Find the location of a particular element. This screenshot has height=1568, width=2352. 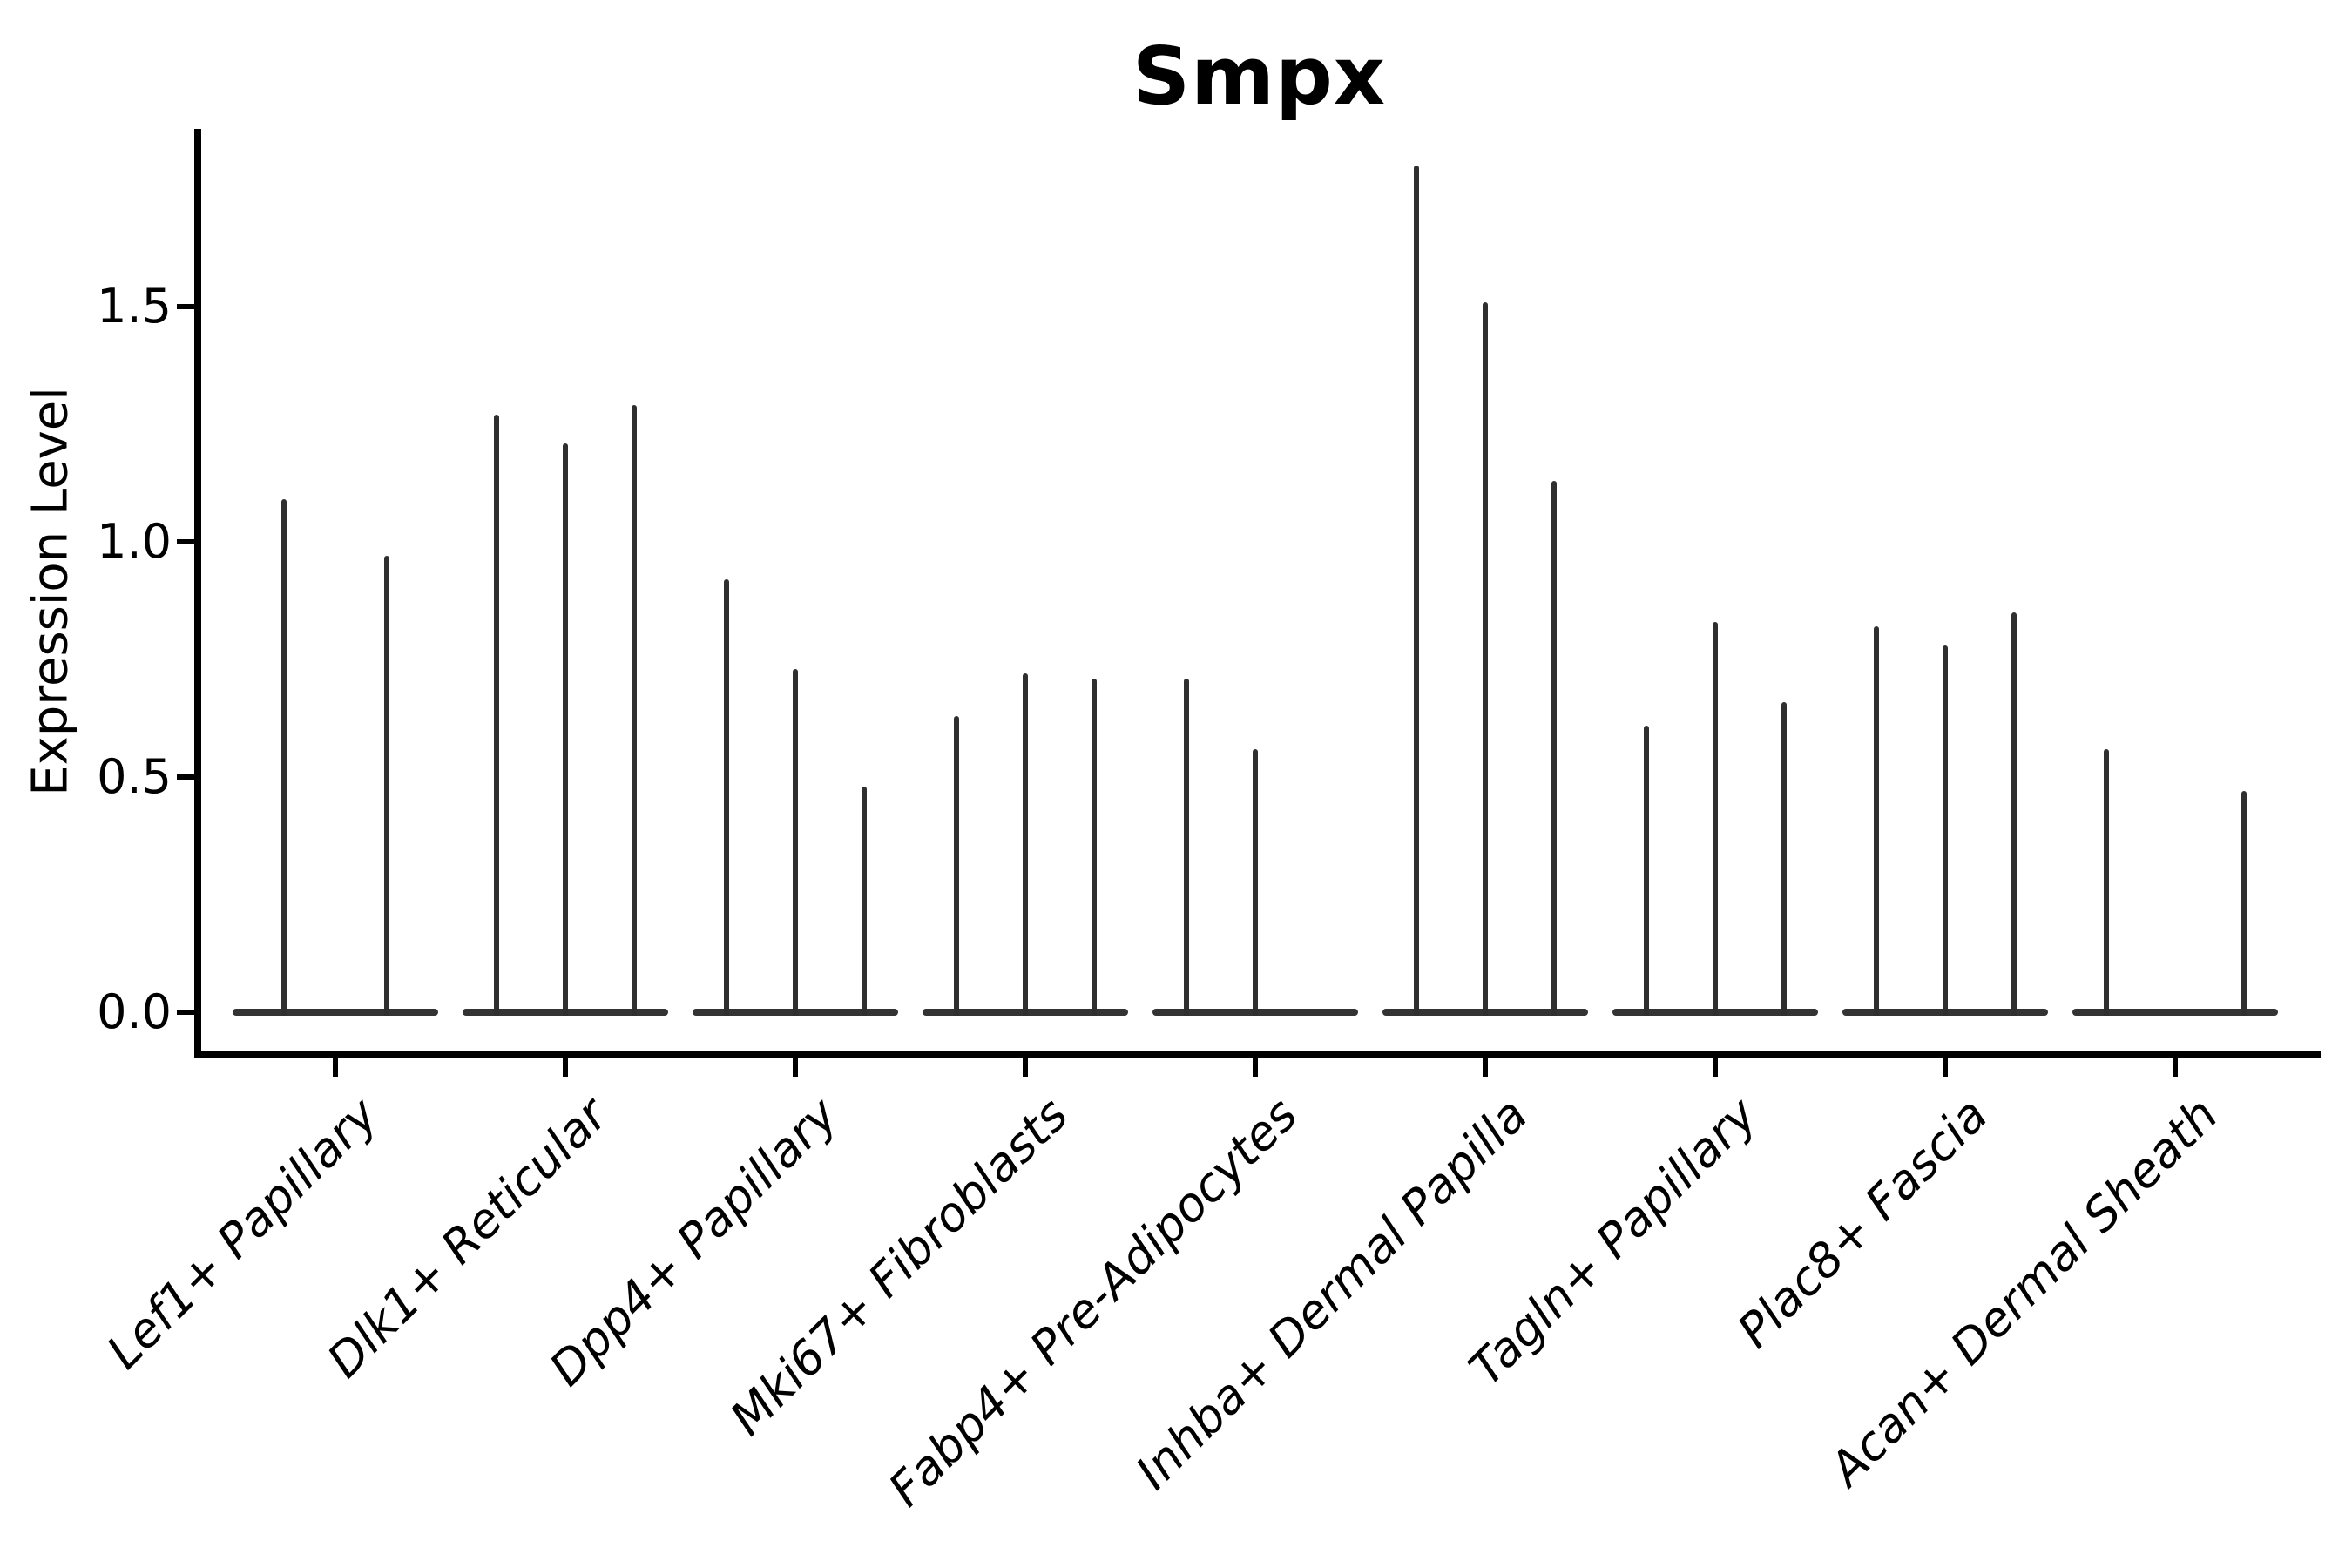

plot-title: Smpx is located at coordinates (1260, 76).